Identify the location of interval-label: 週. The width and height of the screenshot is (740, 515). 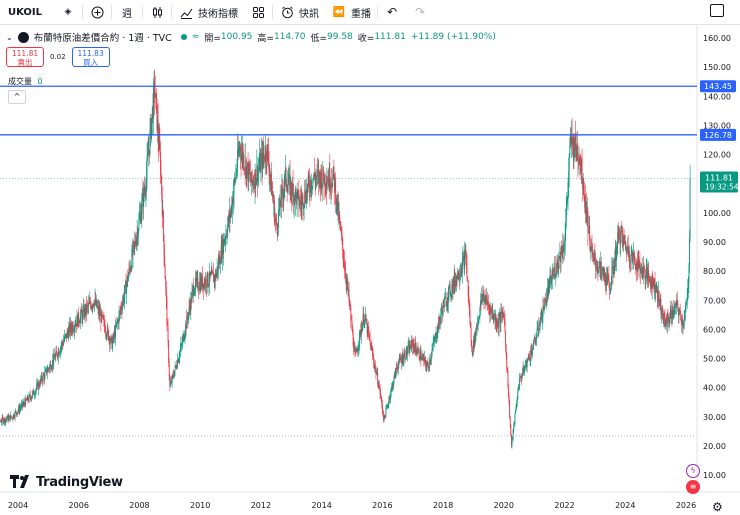
(127, 14).